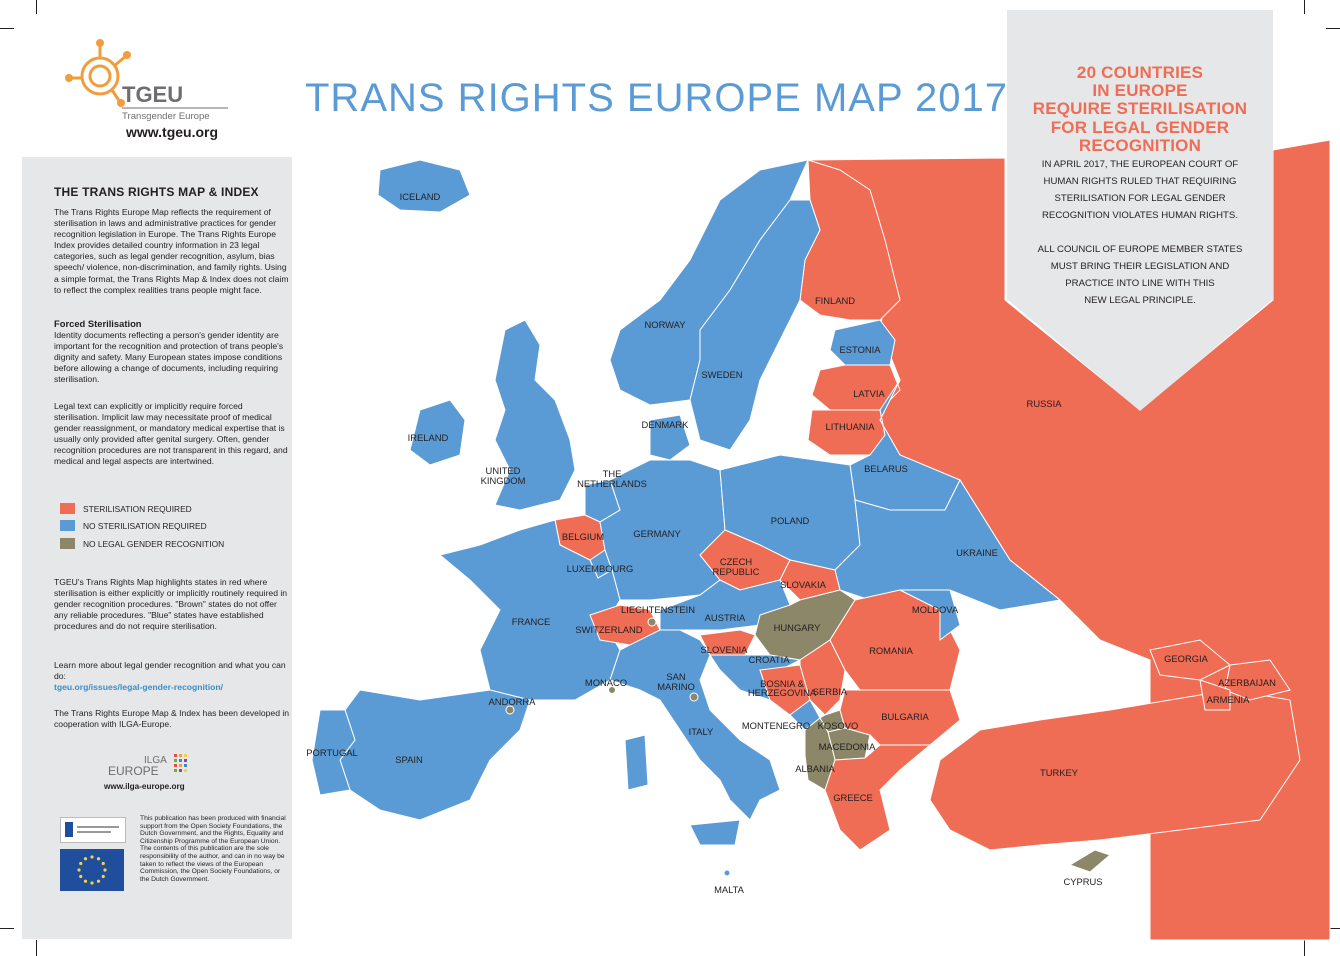 The width and height of the screenshot is (1340, 956). I want to click on label-iceland: ICELAND, so click(420, 196).